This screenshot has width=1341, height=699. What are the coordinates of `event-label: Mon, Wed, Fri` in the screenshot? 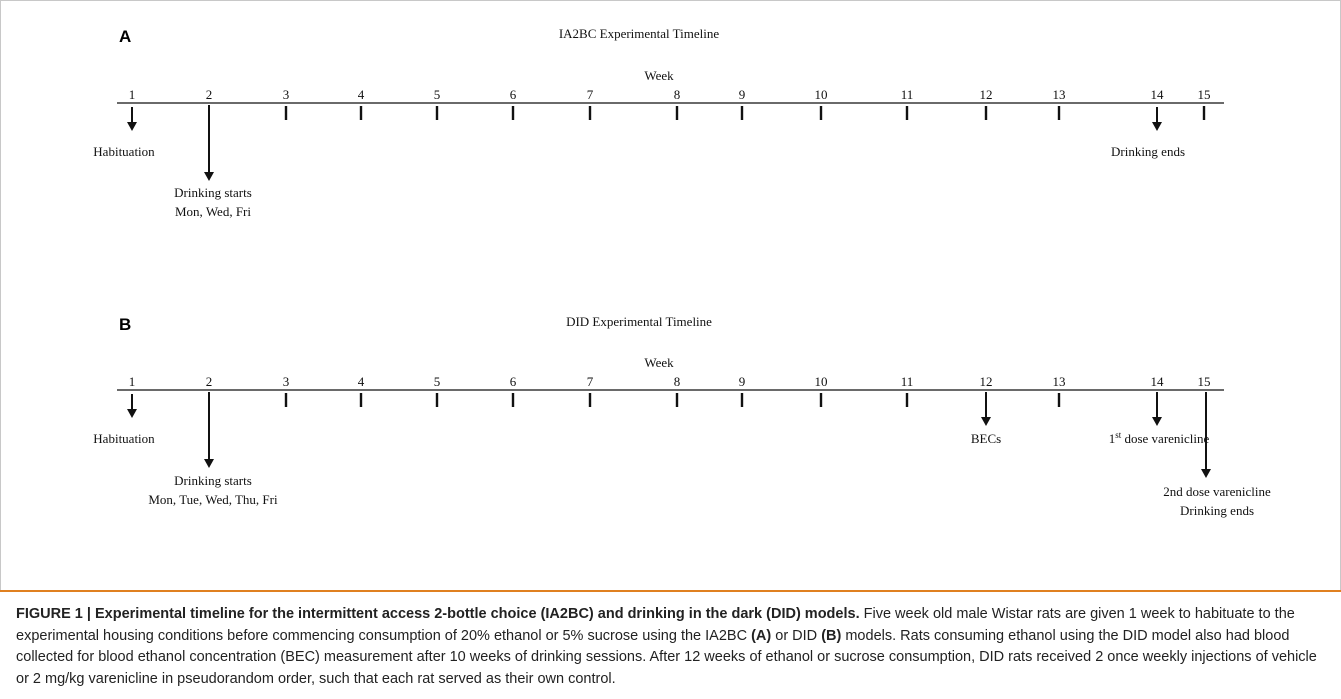 It's located at (213, 211).